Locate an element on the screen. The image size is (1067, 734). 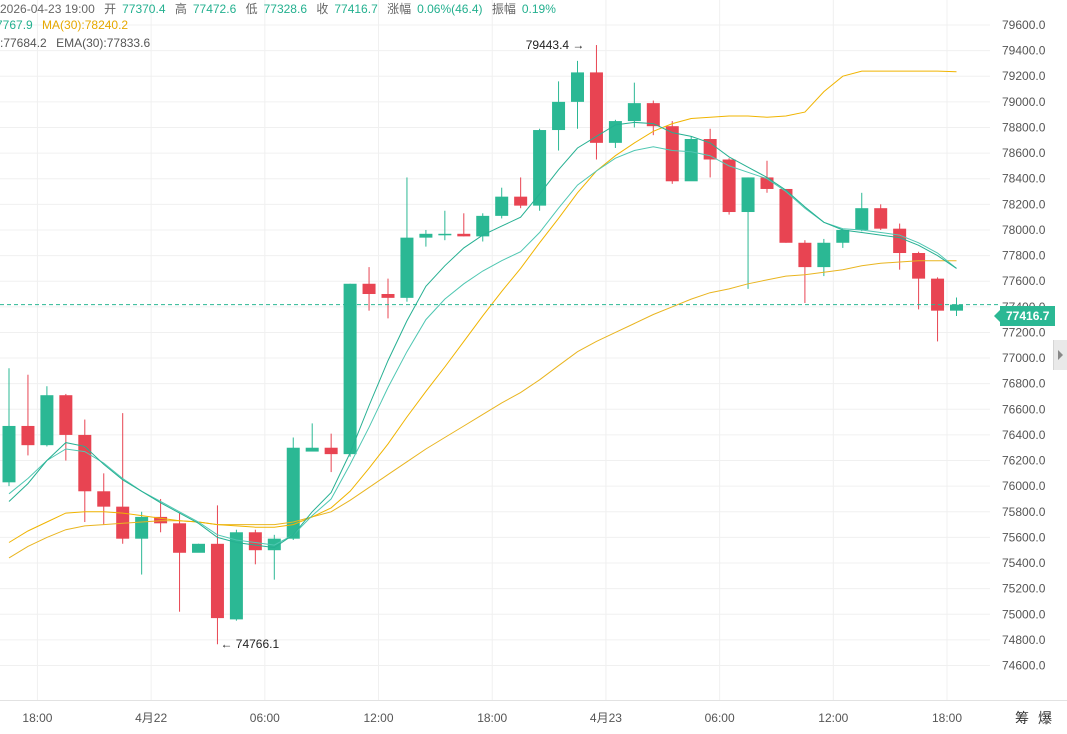
y-tick-label: 76200.0 is located at coordinates (1024, 461).